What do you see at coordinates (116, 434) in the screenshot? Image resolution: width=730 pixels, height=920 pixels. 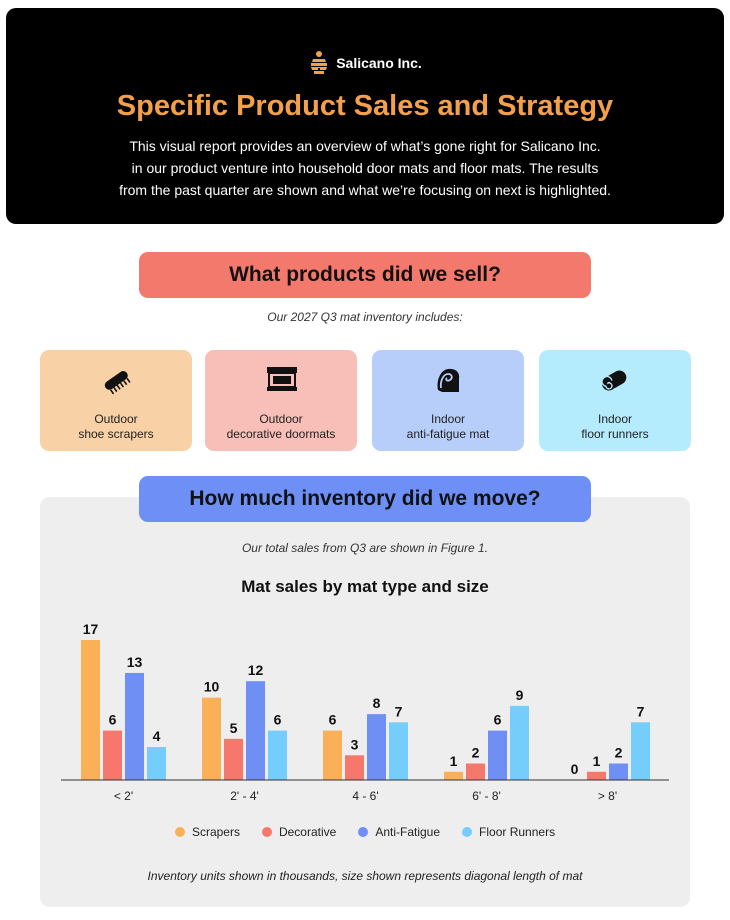 I see `card-label-line2: shoe scrapers` at bounding box center [116, 434].